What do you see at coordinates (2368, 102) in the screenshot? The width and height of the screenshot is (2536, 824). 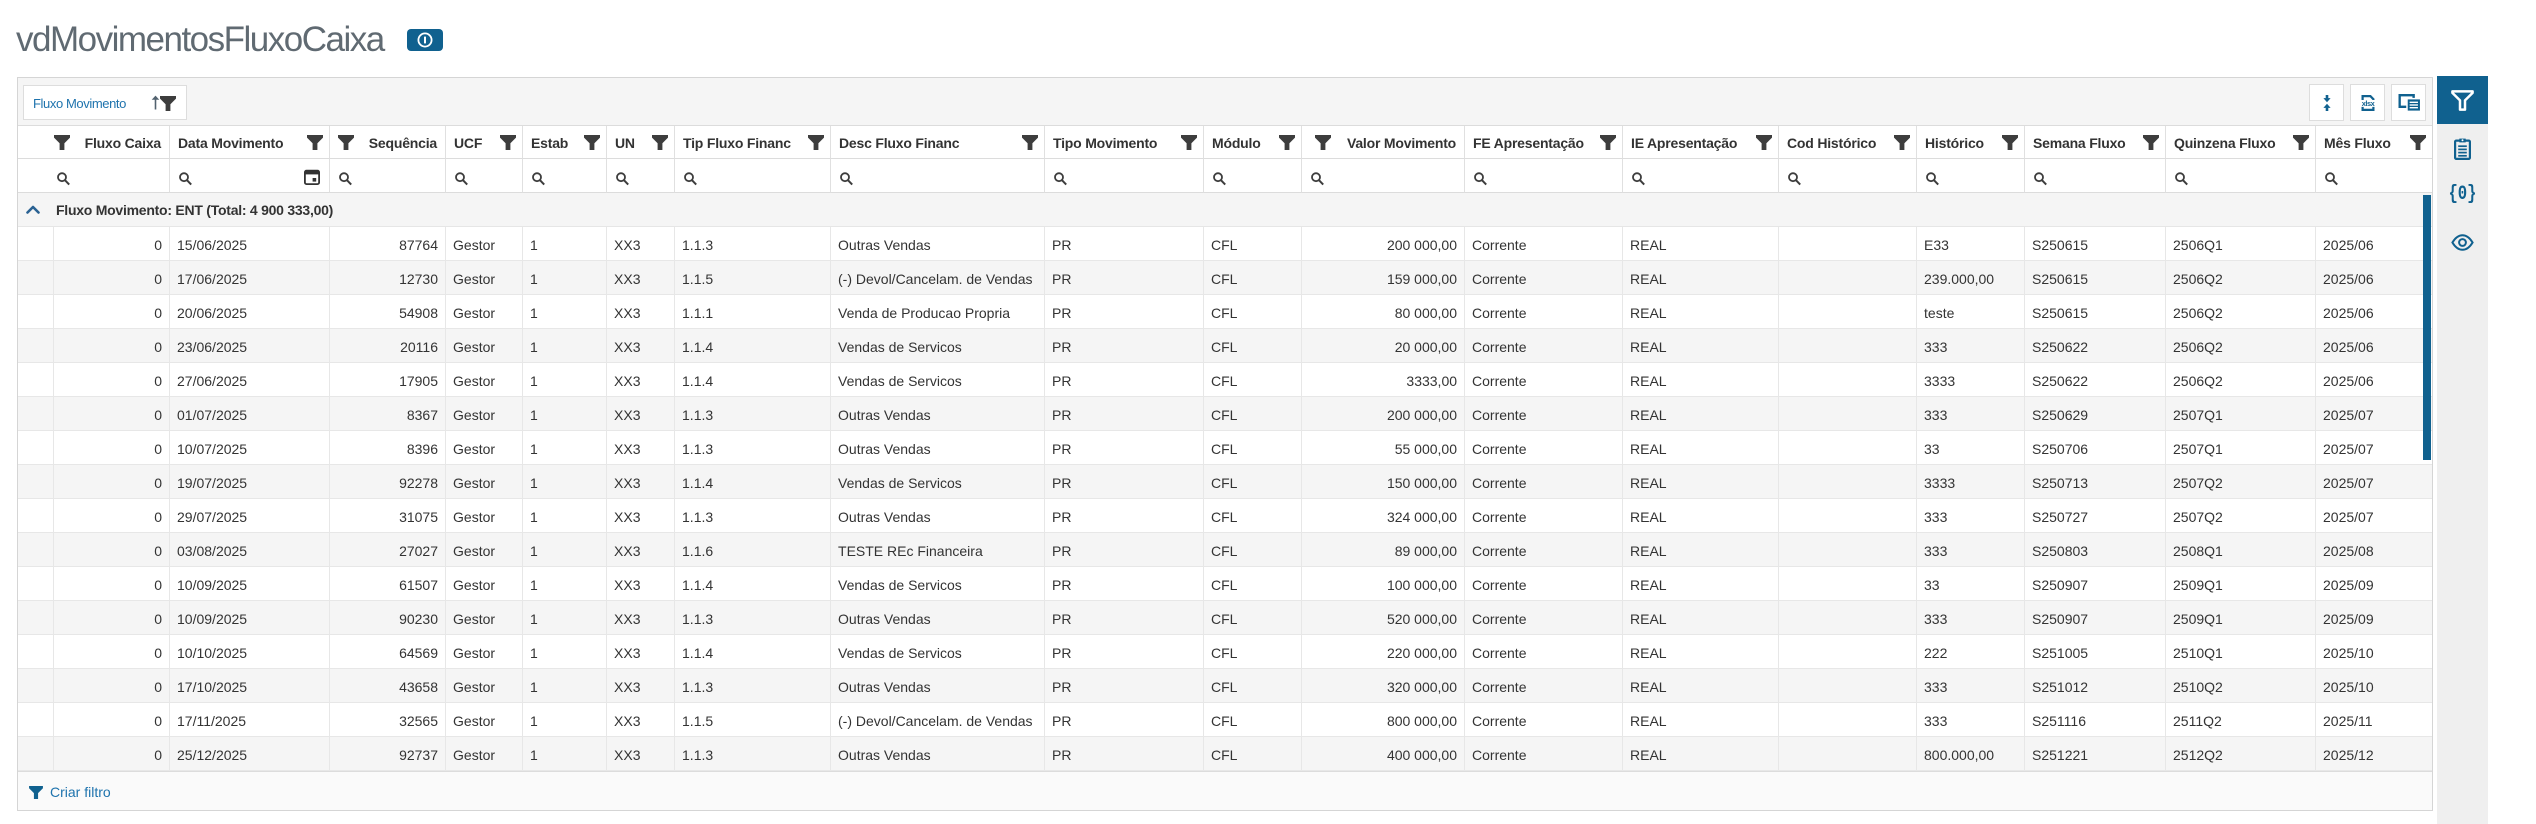 I see `svg-text: xlsx` at bounding box center [2368, 102].